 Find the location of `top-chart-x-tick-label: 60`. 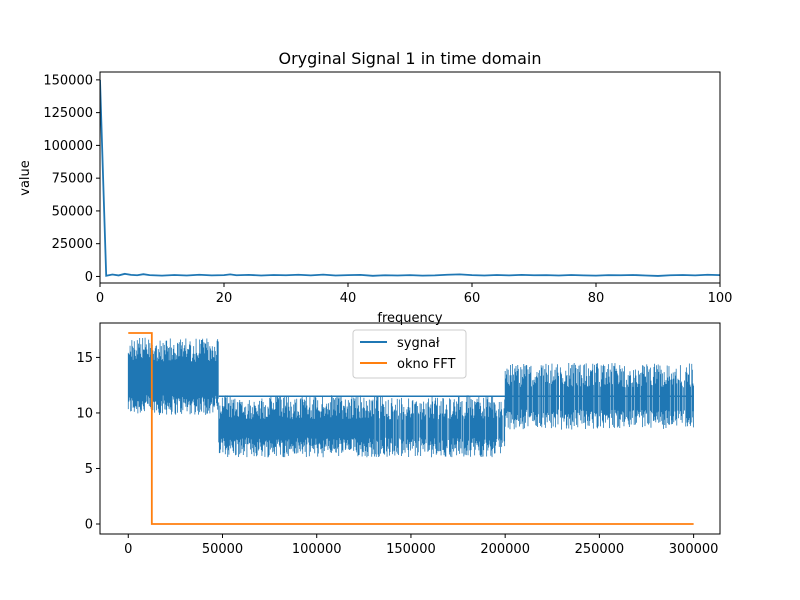

top-chart-x-tick-label: 60 is located at coordinates (472, 298).